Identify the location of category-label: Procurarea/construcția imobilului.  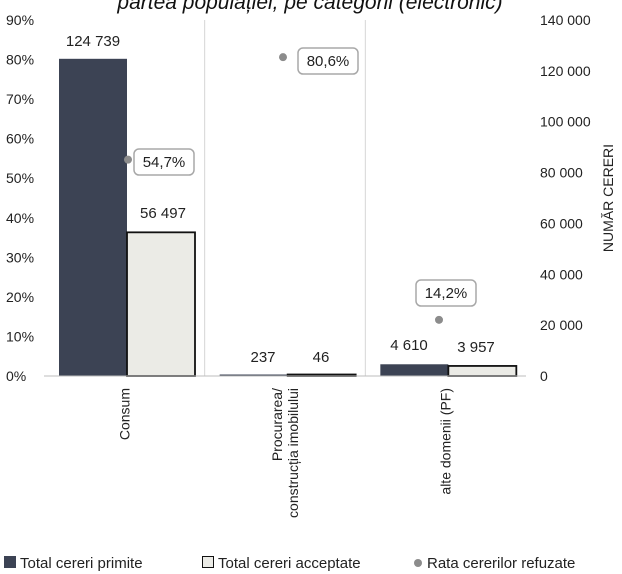
(285, 453).